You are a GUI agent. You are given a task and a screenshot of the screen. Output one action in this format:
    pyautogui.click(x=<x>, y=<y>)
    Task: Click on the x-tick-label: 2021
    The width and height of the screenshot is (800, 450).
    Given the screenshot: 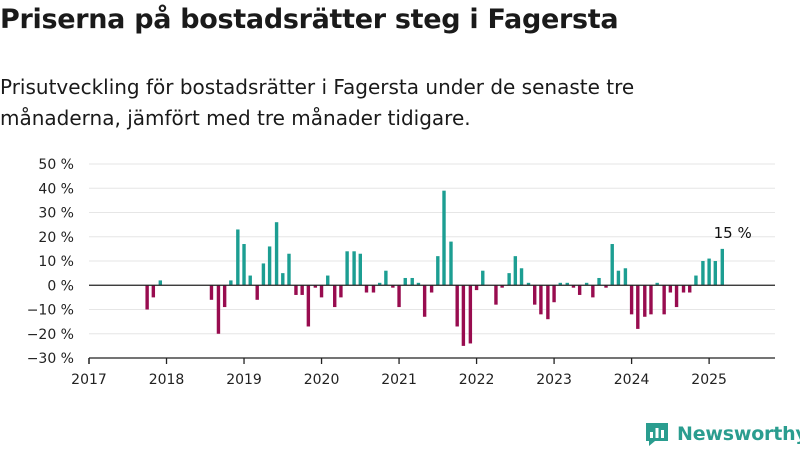 What is the action you would take?
    pyautogui.click(x=399, y=380)
    